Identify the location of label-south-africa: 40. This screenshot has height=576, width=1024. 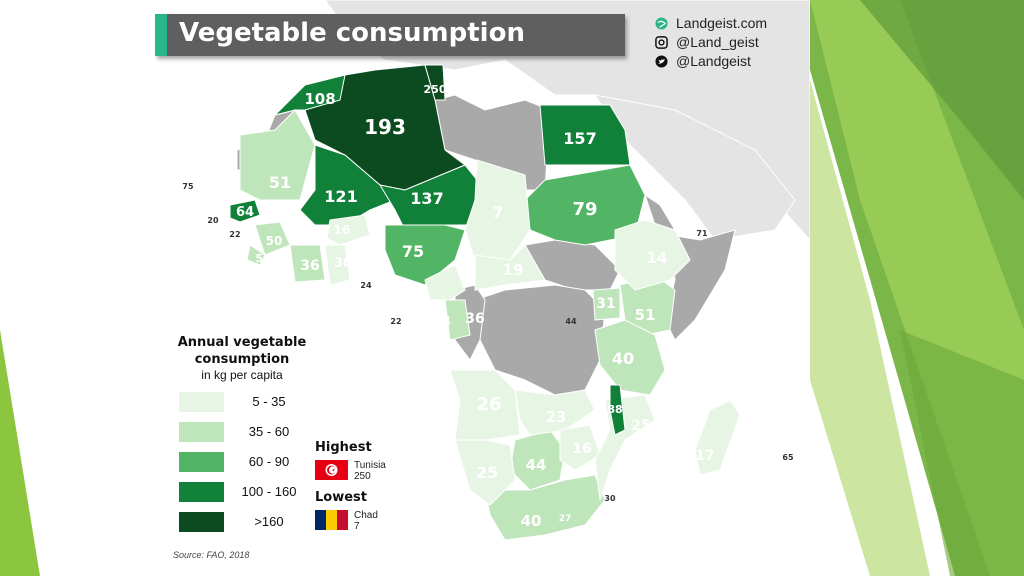
(531, 521).